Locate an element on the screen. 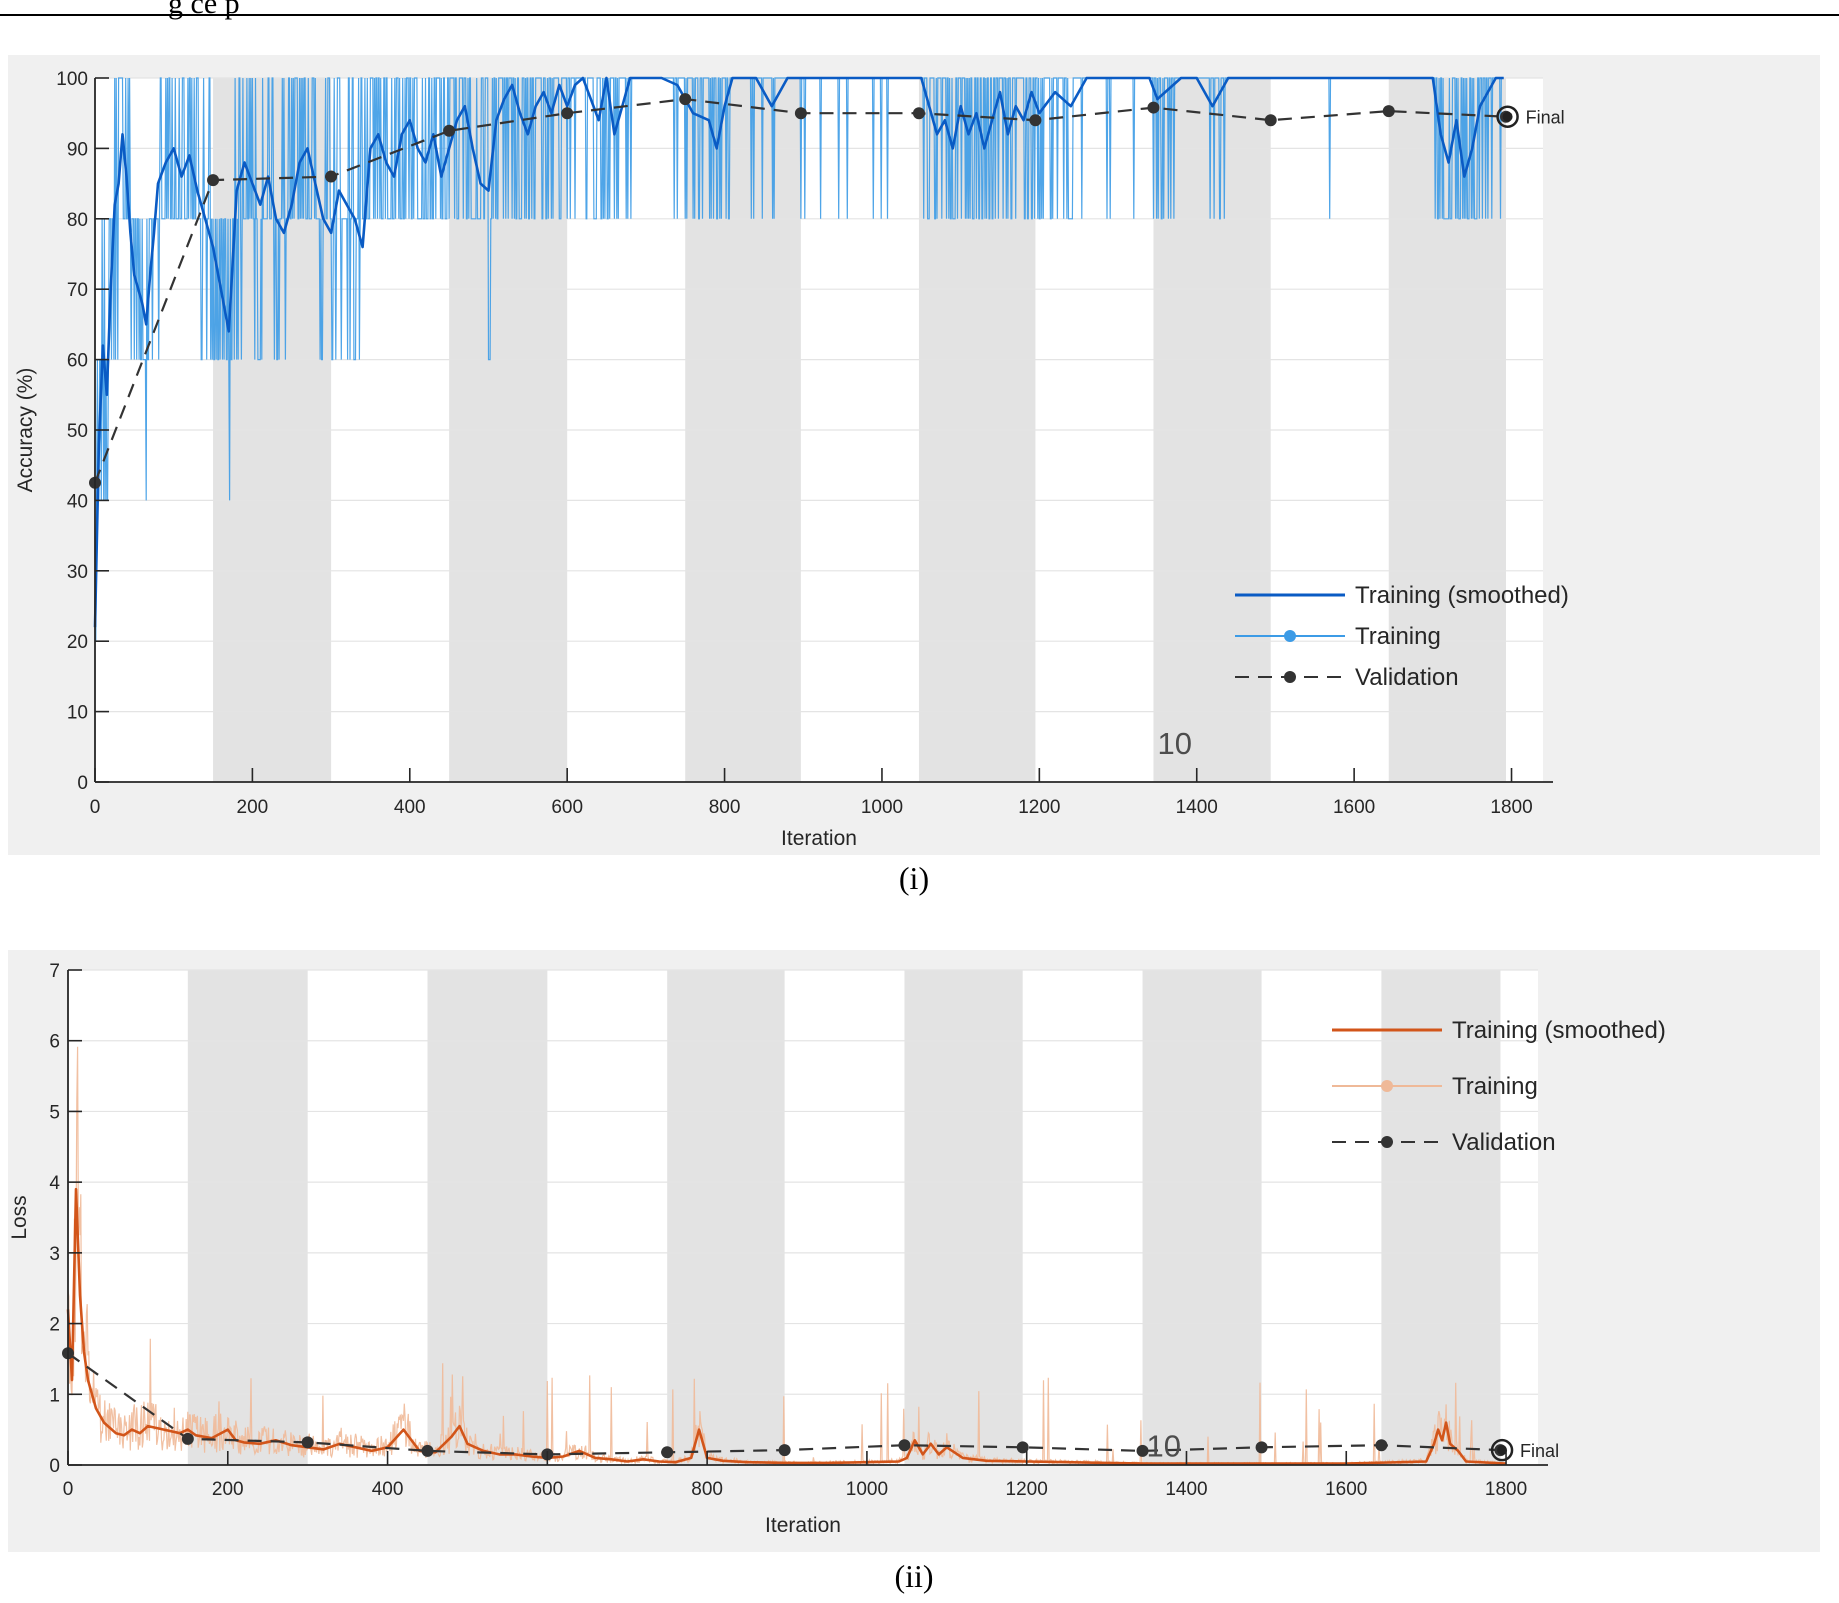 This screenshot has width=1839, height=1603. y-axis-title: Accuracy (%) is located at coordinates (25, 430).